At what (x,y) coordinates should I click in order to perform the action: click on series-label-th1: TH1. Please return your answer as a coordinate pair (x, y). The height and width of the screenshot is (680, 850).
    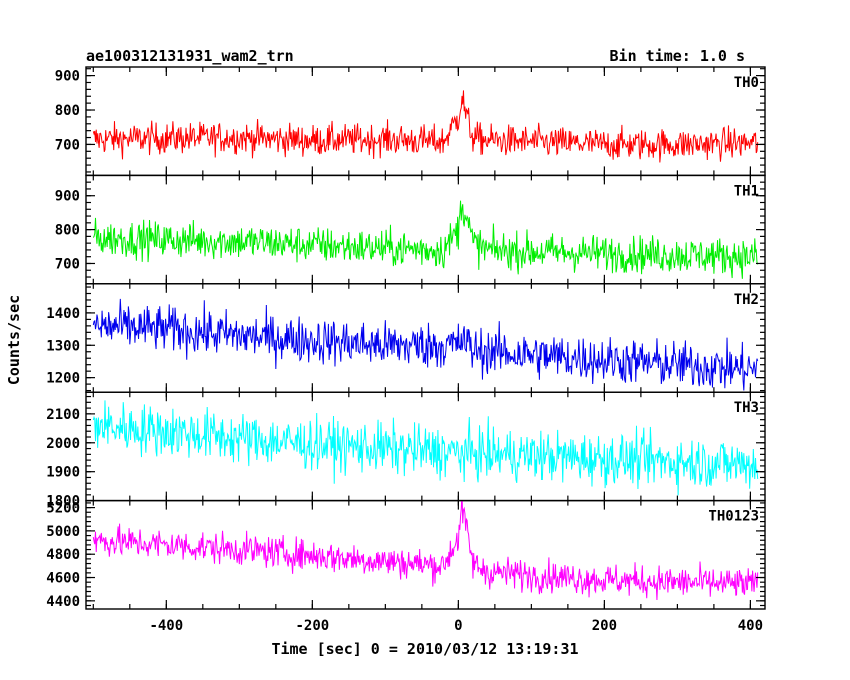
    Looking at the image, I should click on (746, 191).